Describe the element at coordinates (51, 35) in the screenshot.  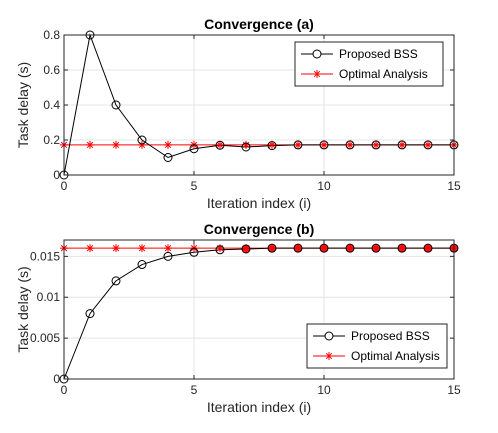
I see `y-tick-label: 0.8` at that location.